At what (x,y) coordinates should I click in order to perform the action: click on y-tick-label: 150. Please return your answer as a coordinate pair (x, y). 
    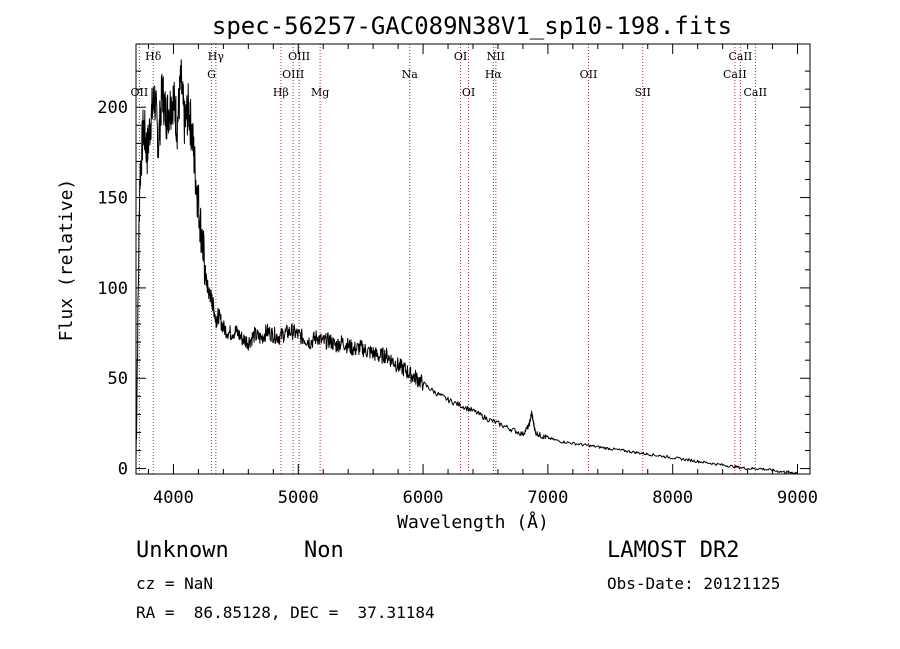
    Looking at the image, I should click on (112, 199).